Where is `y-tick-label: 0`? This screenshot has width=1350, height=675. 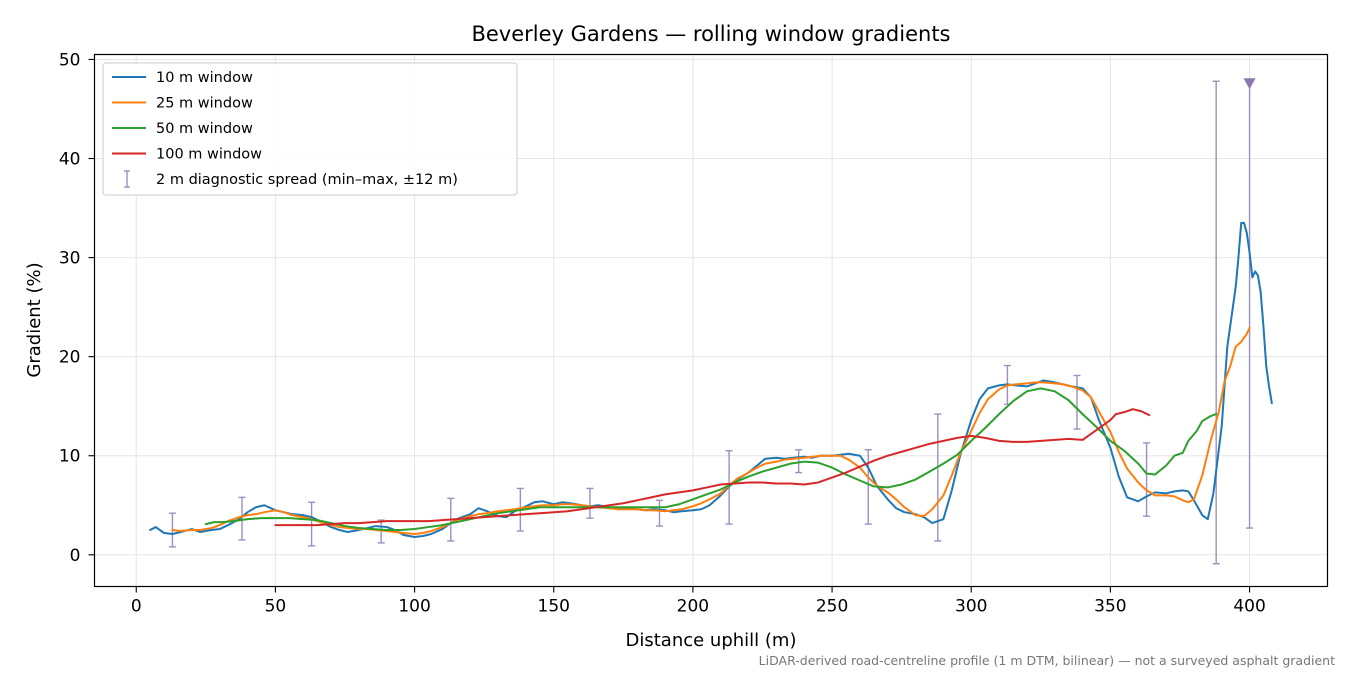 y-tick-label: 0 is located at coordinates (75, 556).